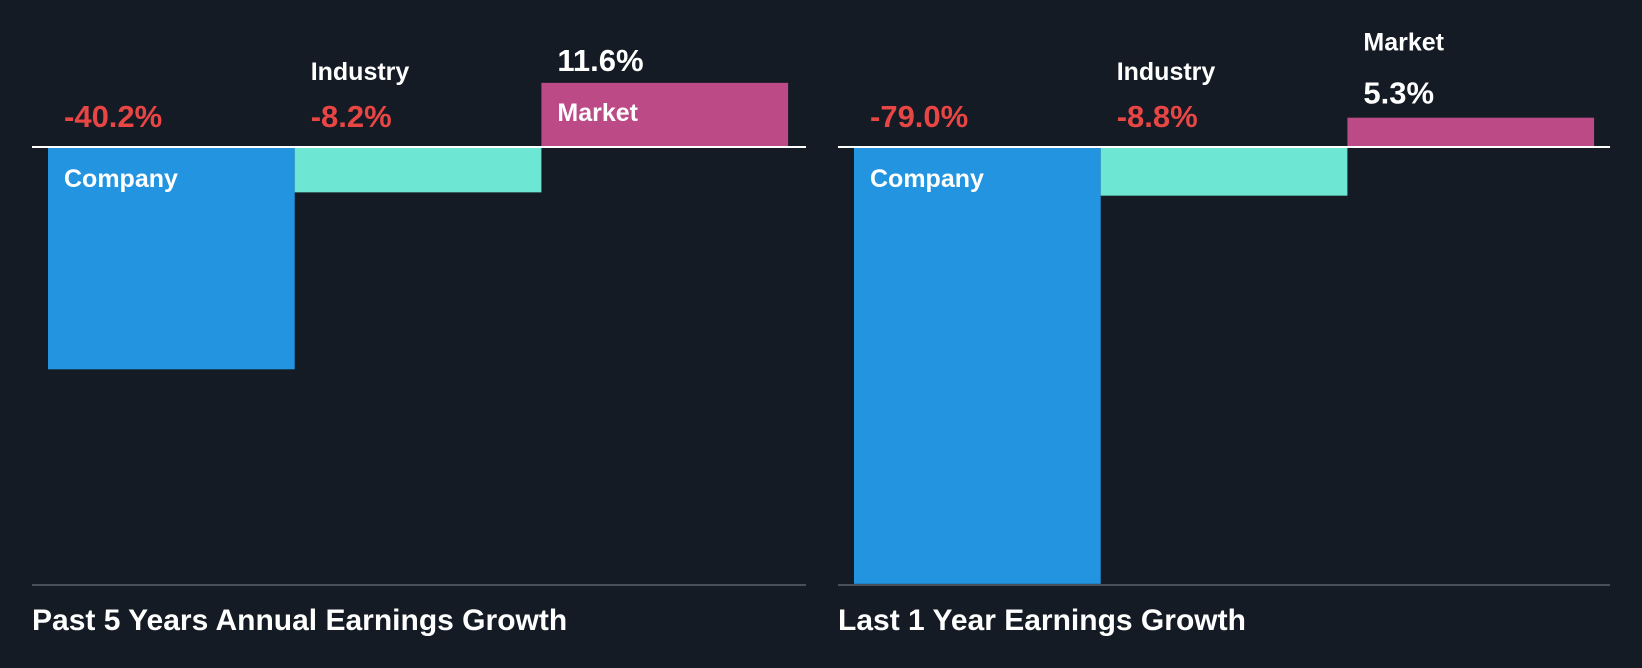  What do you see at coordinates (351, 116) in the screenshot?
I see `industry-value-label: -8.2%` at bounding box center [351, 116].